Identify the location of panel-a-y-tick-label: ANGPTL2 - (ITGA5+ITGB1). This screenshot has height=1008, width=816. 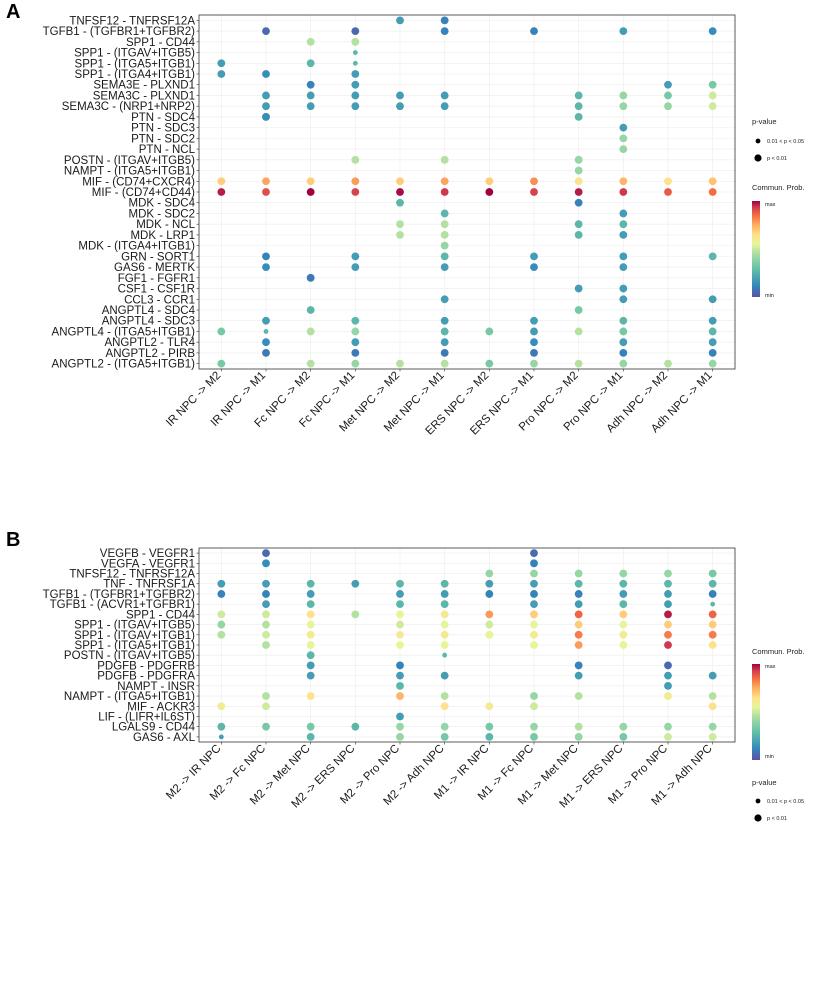
(124, 365).